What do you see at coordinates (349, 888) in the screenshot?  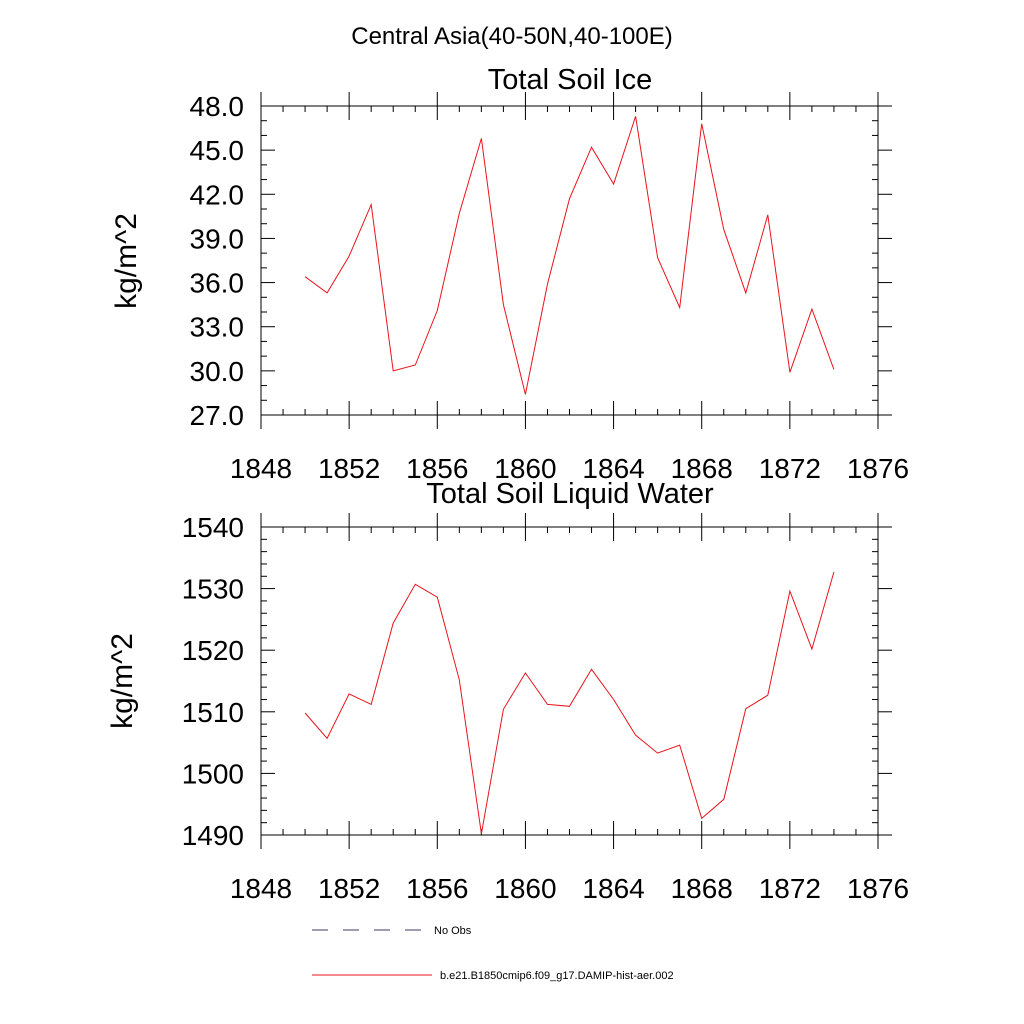 I see `soil-liquid-water-x-tick-label: 1852` at bounding box center [349, 888].